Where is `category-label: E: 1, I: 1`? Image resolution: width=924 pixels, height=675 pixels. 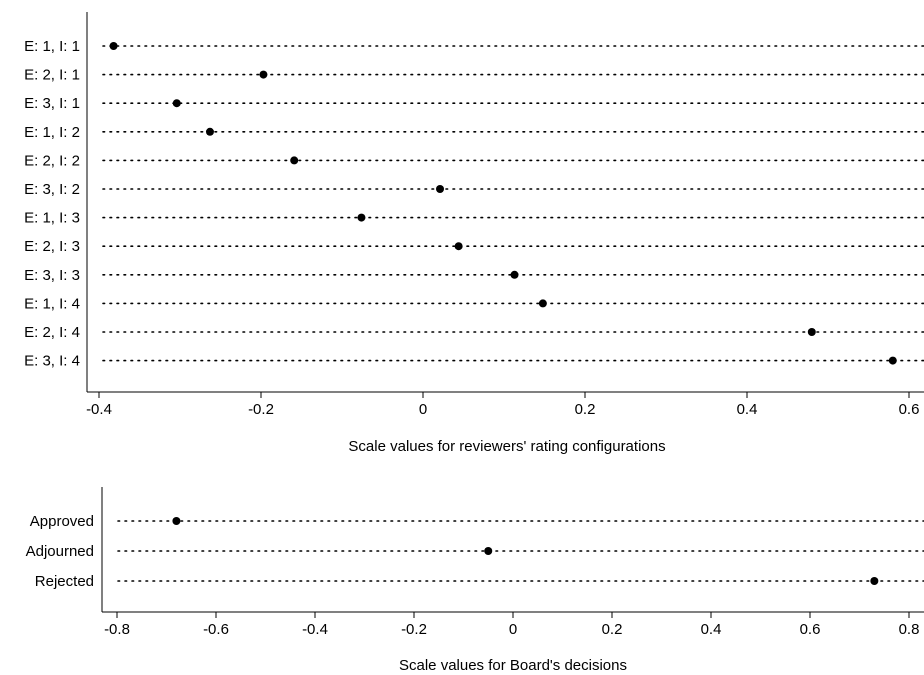 category-label: E: 1, I: 1 is located at coordinates (52, 46).